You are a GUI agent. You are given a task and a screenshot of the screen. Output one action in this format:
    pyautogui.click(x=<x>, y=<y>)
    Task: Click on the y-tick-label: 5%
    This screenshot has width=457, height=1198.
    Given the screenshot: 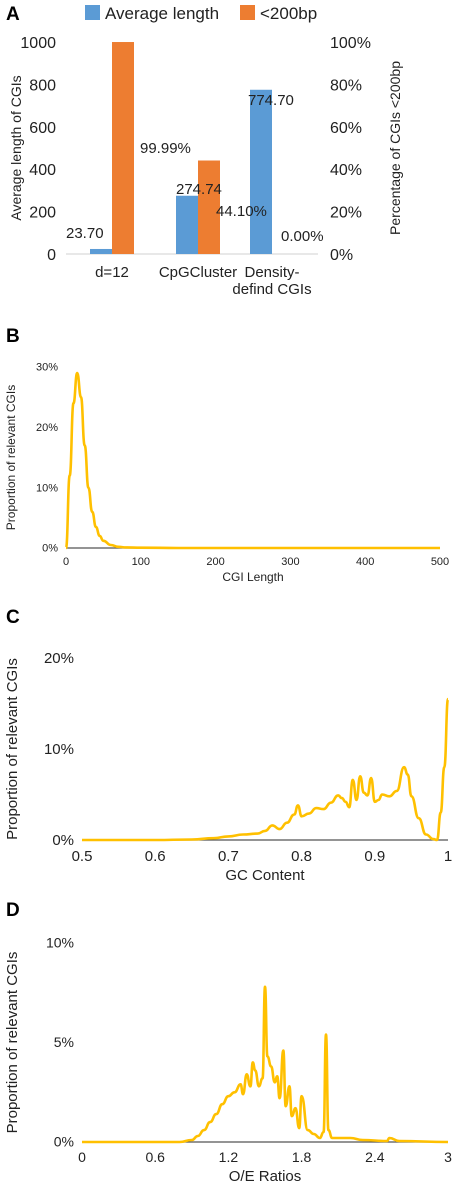 What is the action you would take?
    pyautogui.click(x=64, y=1042)
    